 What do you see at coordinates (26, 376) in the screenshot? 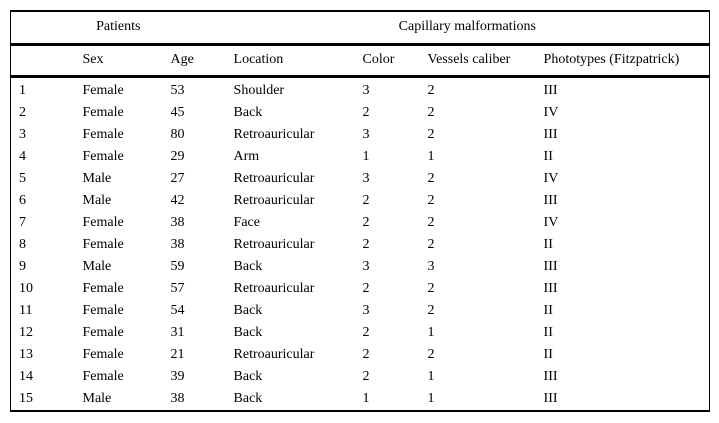
I see `patient-number-cell: 14` at bounding box center [26, 376].